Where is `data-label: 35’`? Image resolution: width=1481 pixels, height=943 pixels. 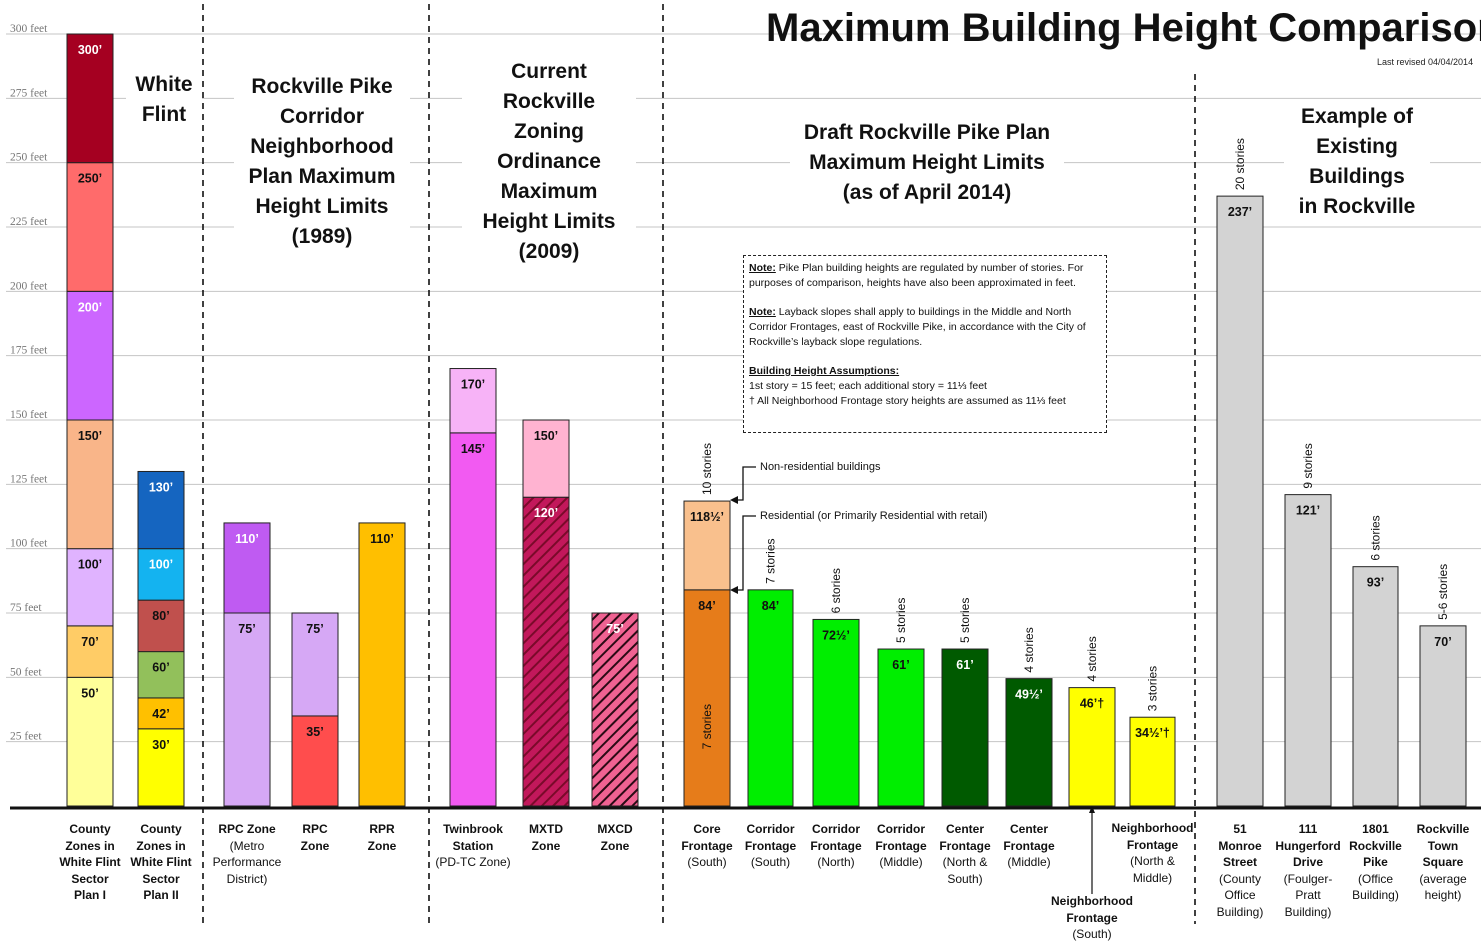 data-label: 35’ is located at coordinates (314, 732).